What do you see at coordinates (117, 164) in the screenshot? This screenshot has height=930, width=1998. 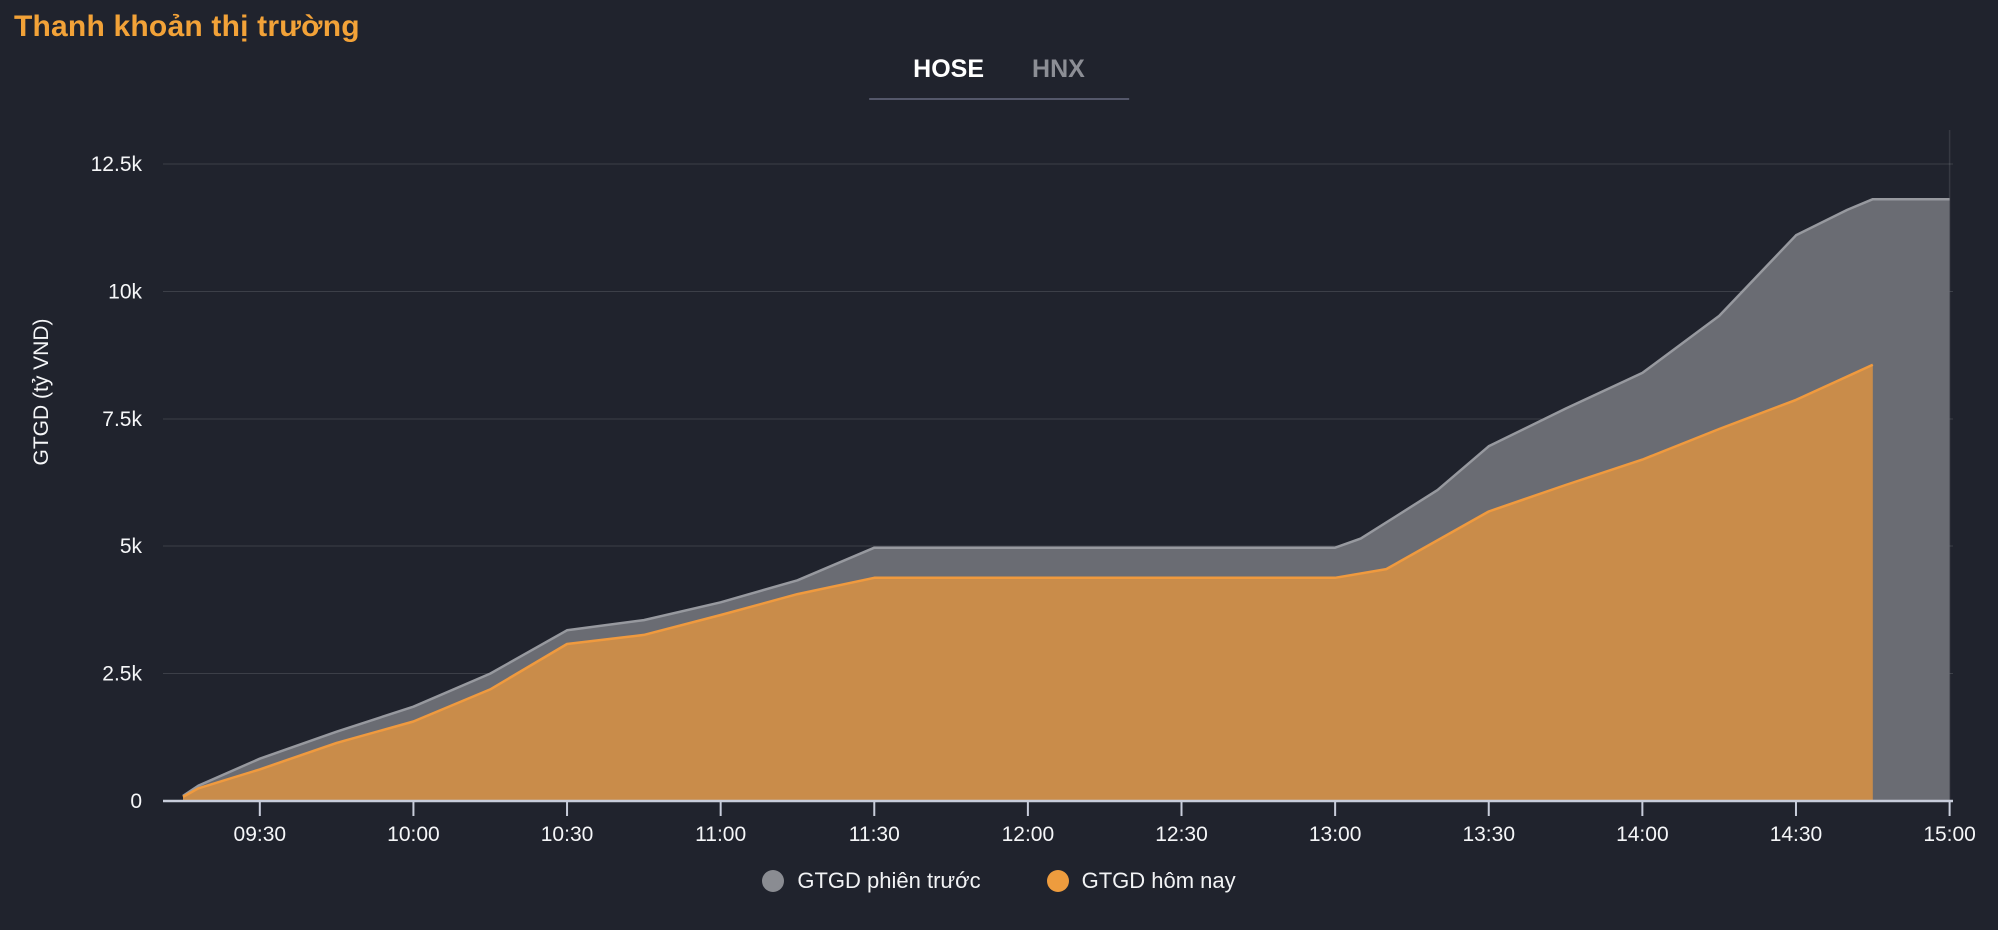 I see `y-tick-label: 12.5k` at bounding box center [117, 164].